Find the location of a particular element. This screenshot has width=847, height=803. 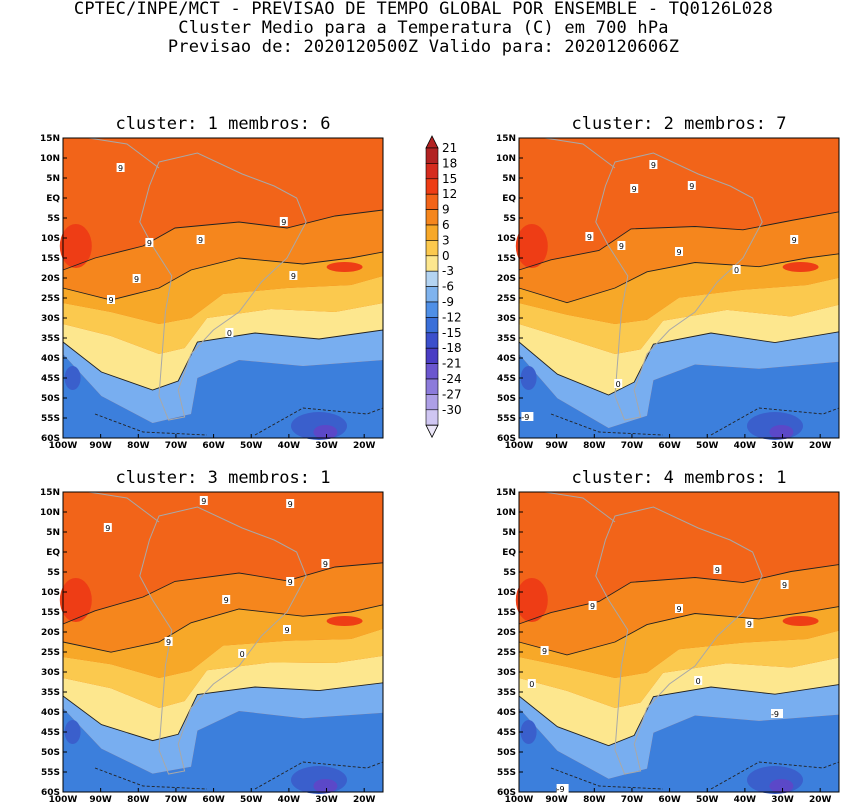

lat-label: 5S is located at coordinates (509, 219).